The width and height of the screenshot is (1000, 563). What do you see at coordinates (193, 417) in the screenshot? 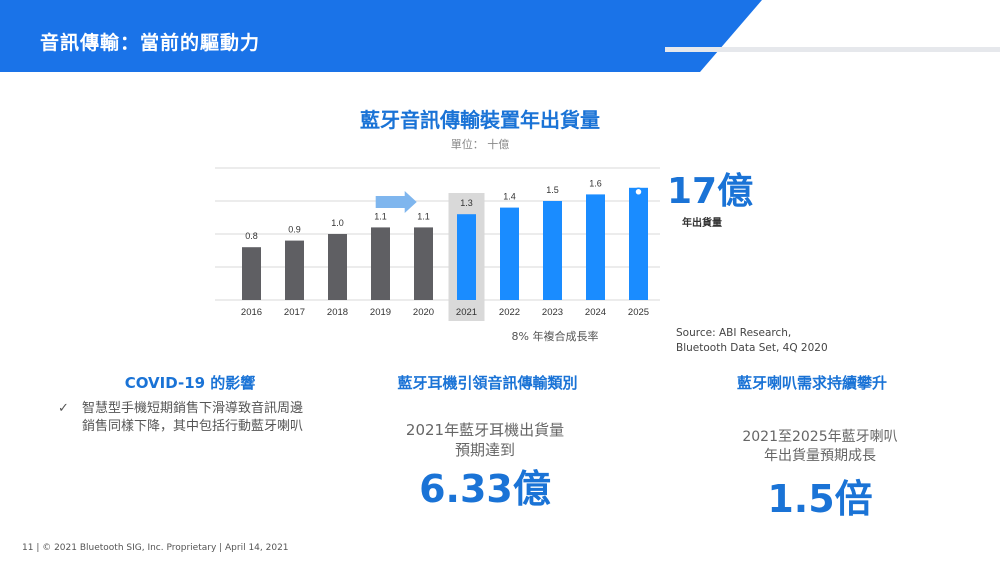
I see `covid-bullet-text: 智慧型手機短期銷售下滑導致音訊周邊銷售同樣下降，其中包括行動藍牙喇叭` at bounding box center [193, 417].